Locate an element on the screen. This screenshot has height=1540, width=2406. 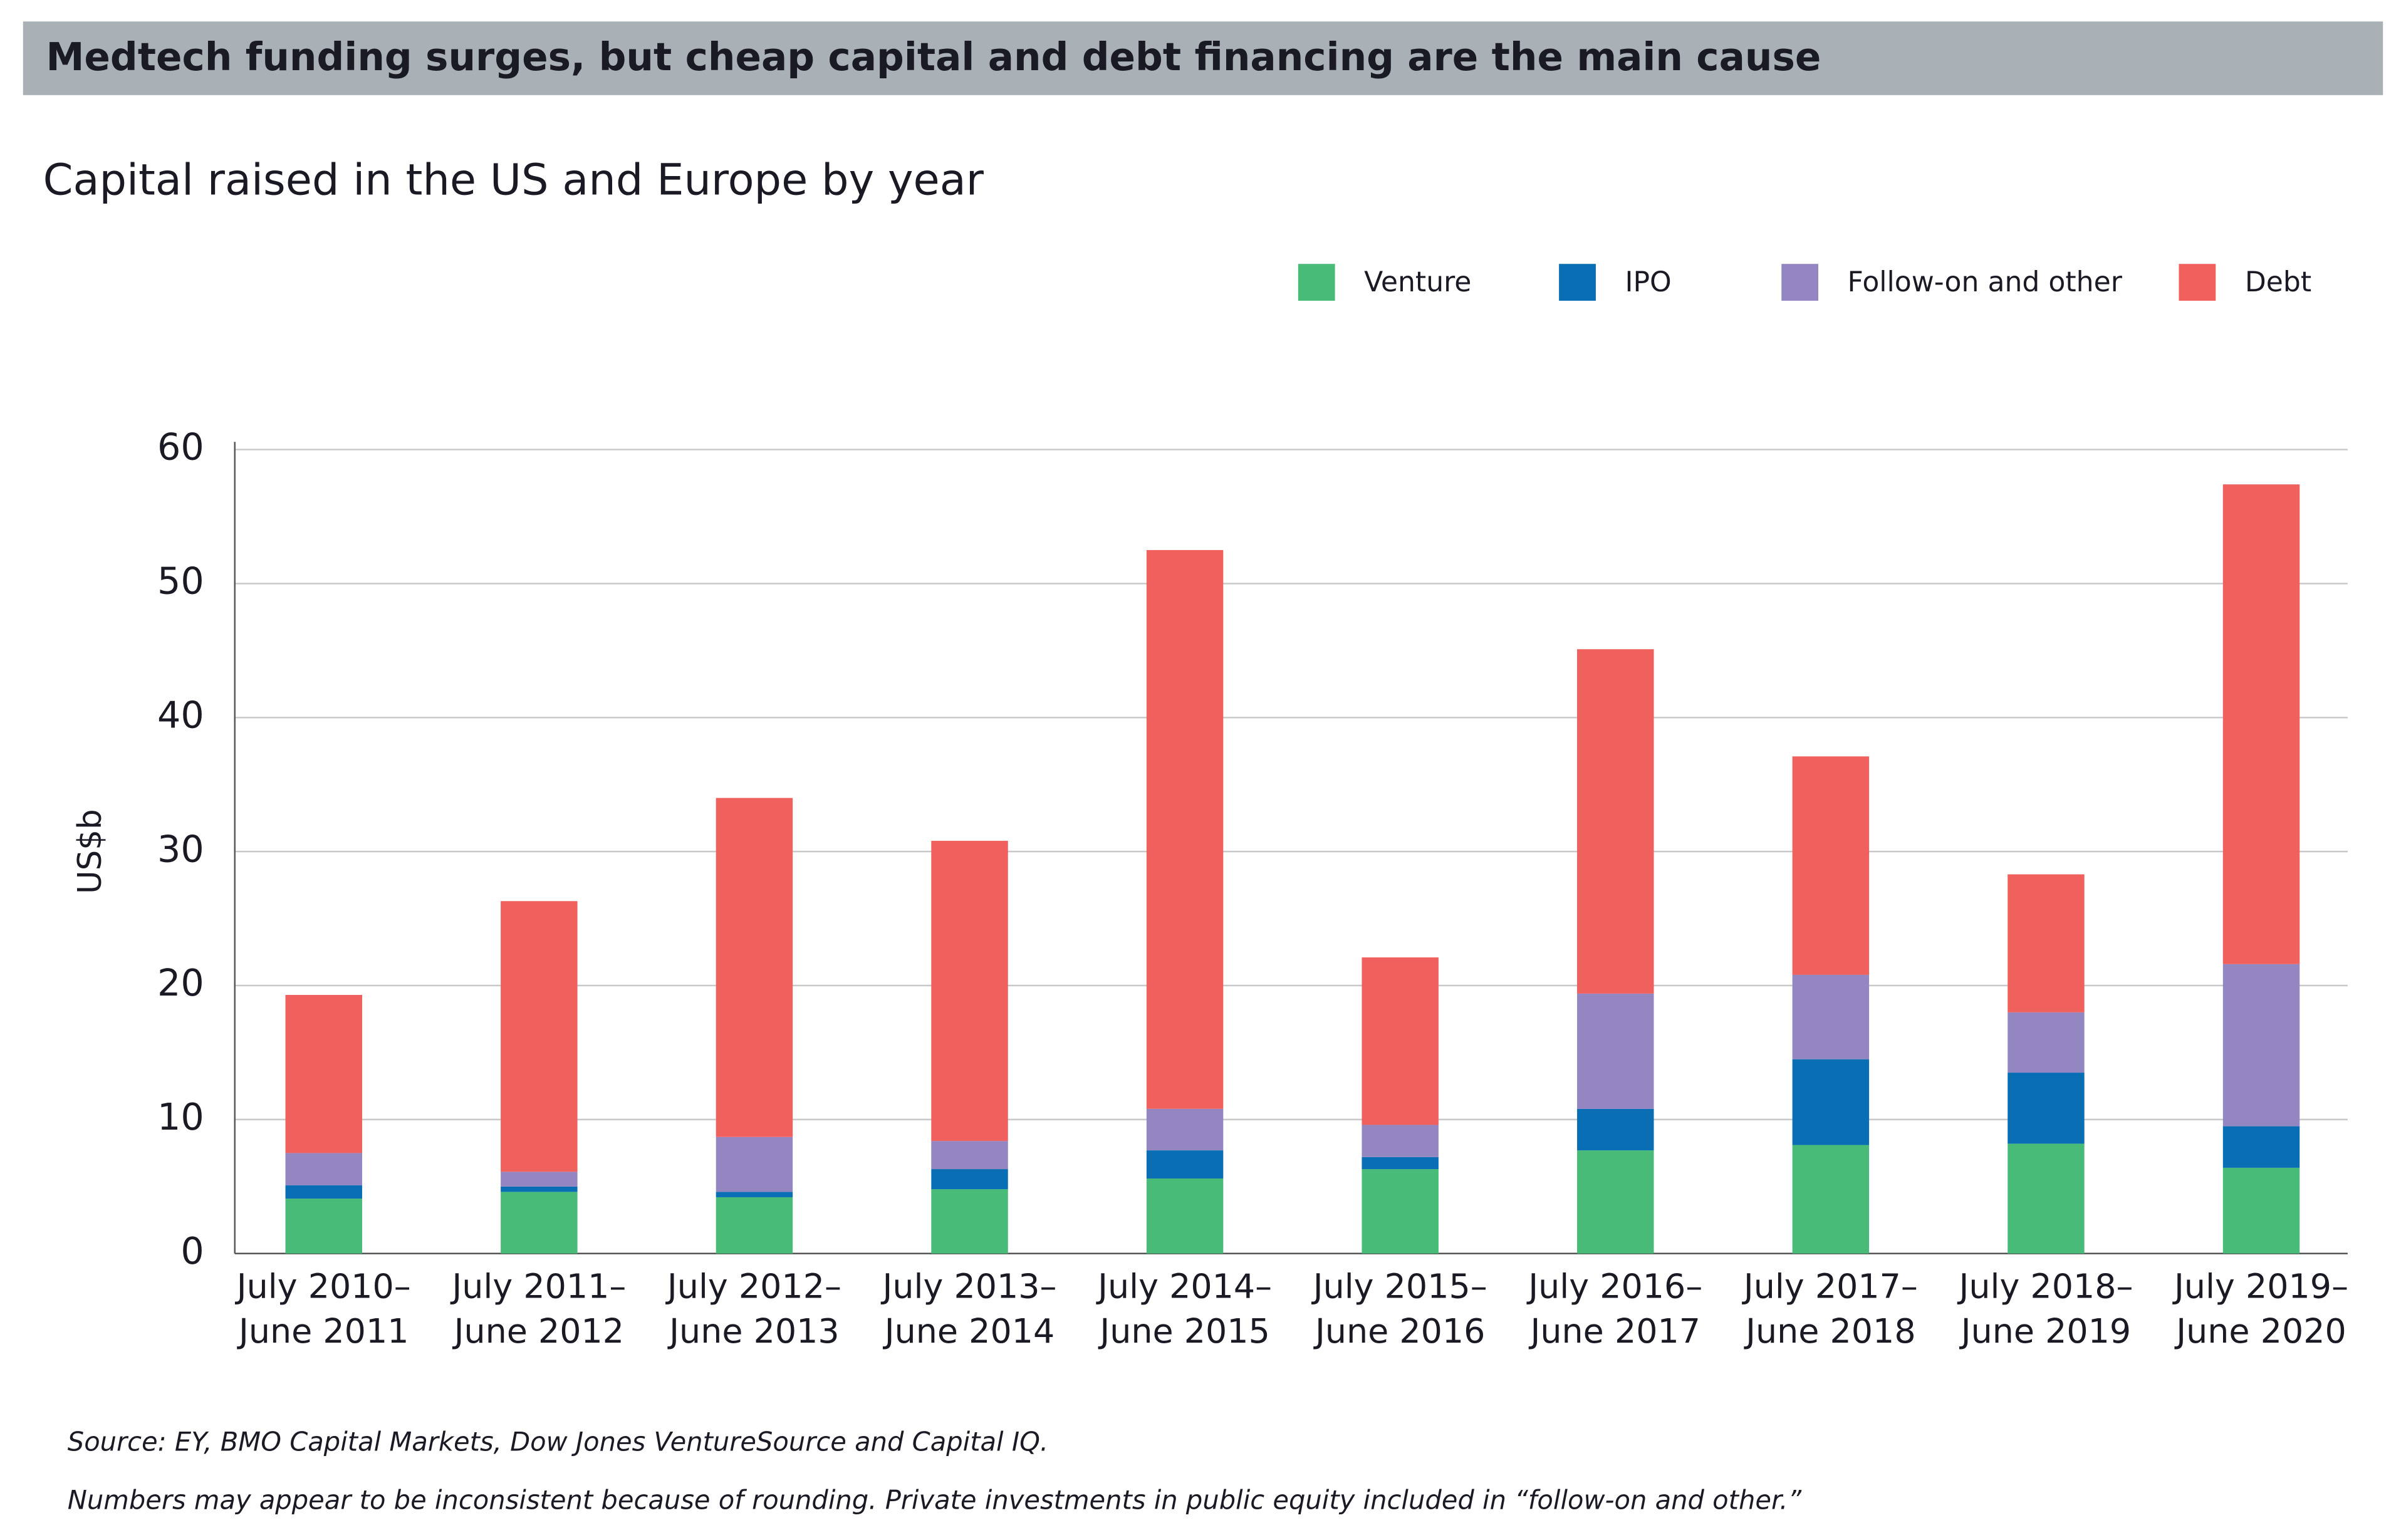
x-tick-label: July 2015– is located at coordinates (1399, 1286).